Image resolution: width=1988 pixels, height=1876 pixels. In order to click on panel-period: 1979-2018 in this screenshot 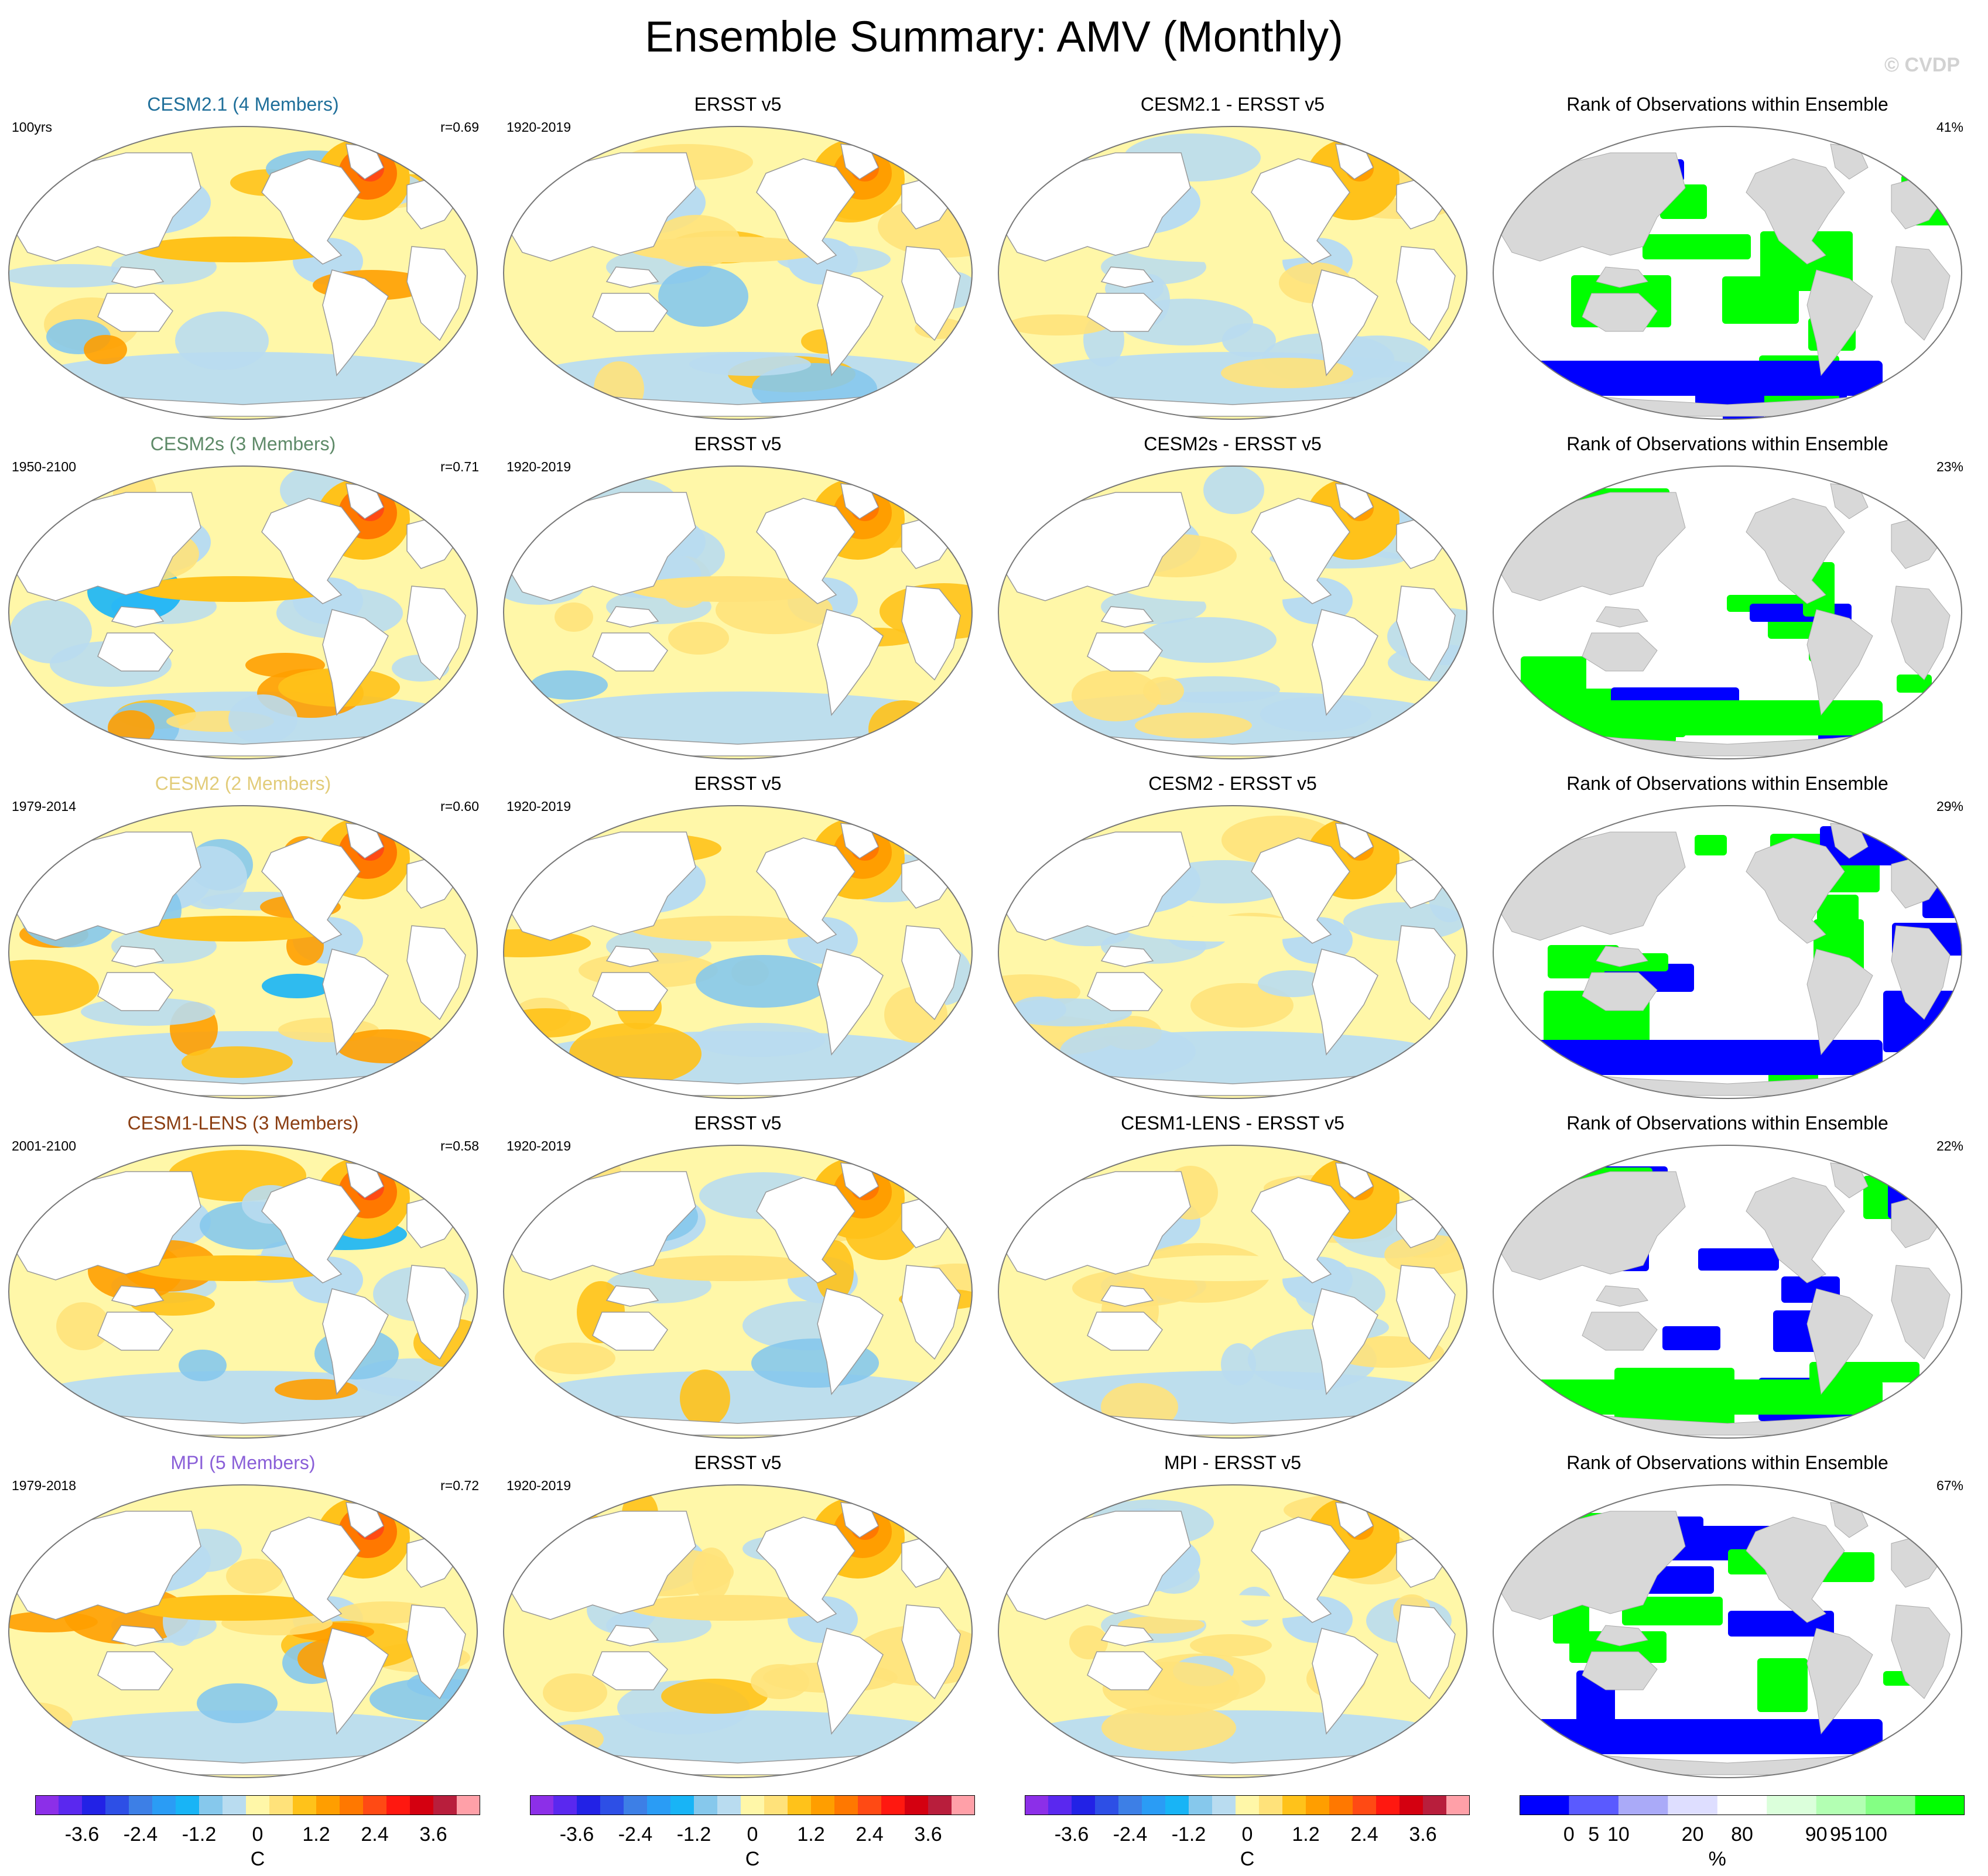, I will do `click(44, 1485)`.